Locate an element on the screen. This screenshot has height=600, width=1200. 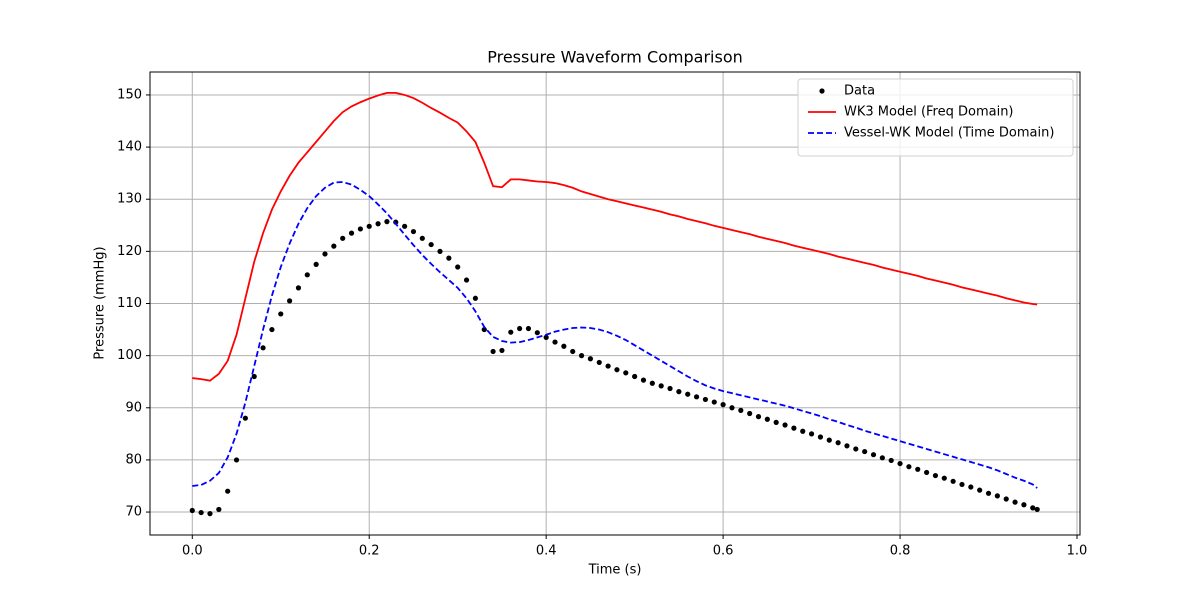
chart-title: Pressure Waveform Comparison is located at coordinates (615, 57).